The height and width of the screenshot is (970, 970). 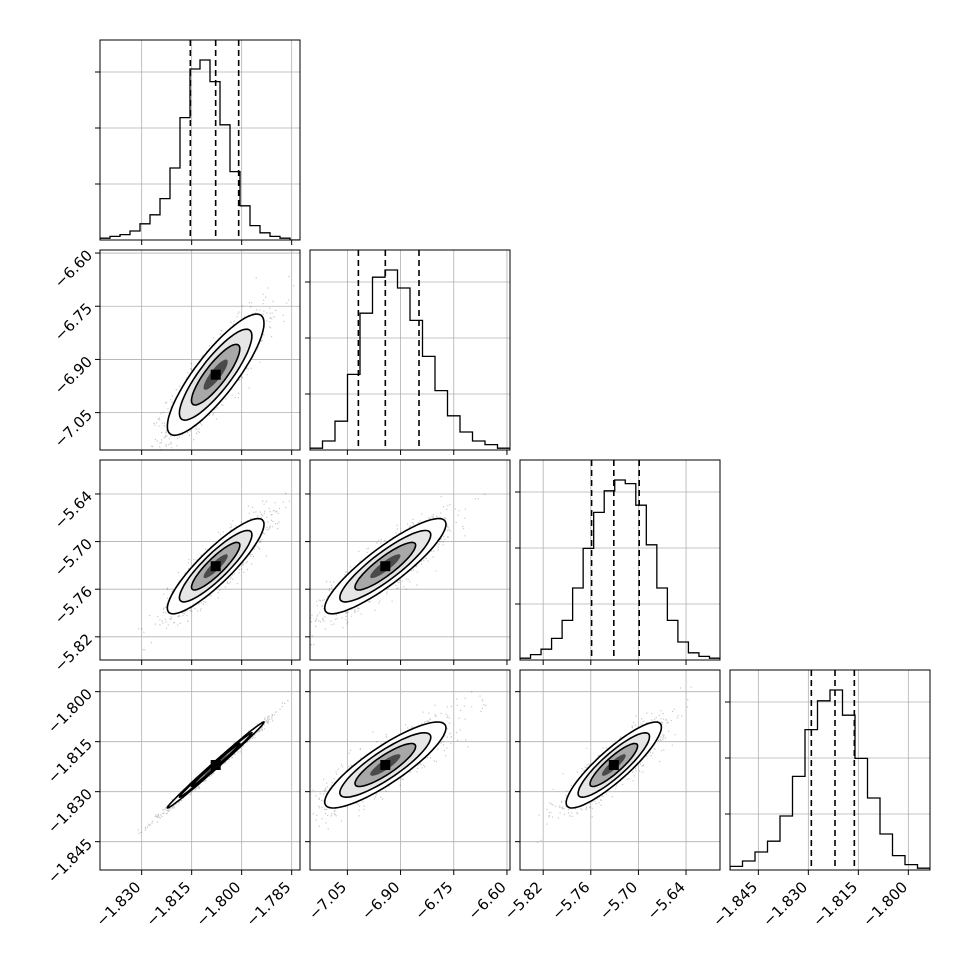 I want to click on y-tick-label: −7.05, so click(x=73, y=428).